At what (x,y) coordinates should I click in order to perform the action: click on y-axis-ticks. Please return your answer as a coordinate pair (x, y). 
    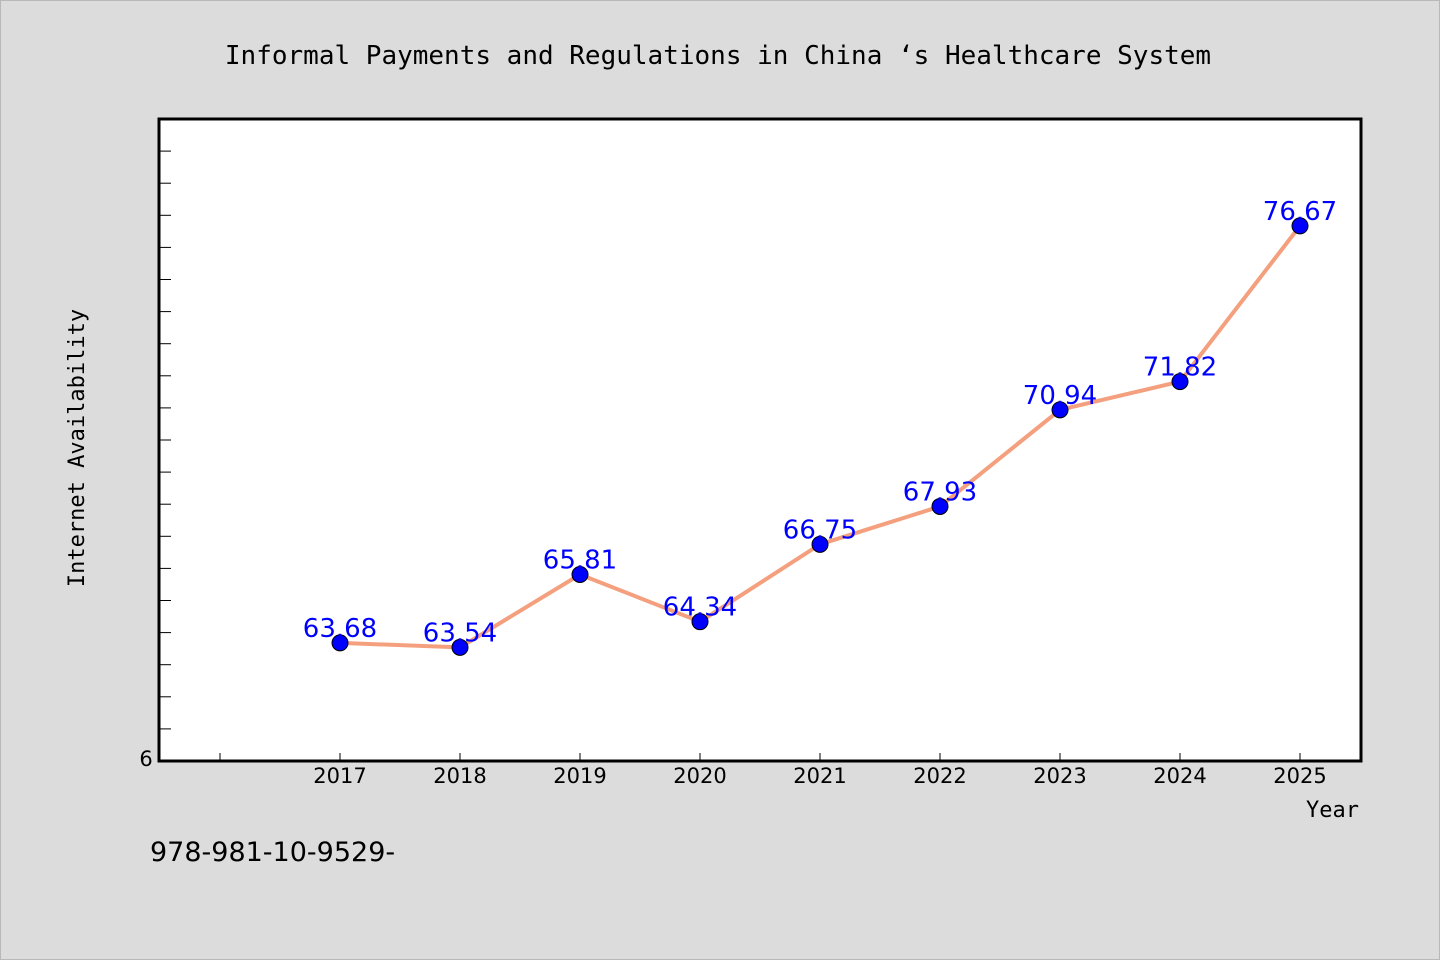
    Looking at the image, I should click on (165, 440).